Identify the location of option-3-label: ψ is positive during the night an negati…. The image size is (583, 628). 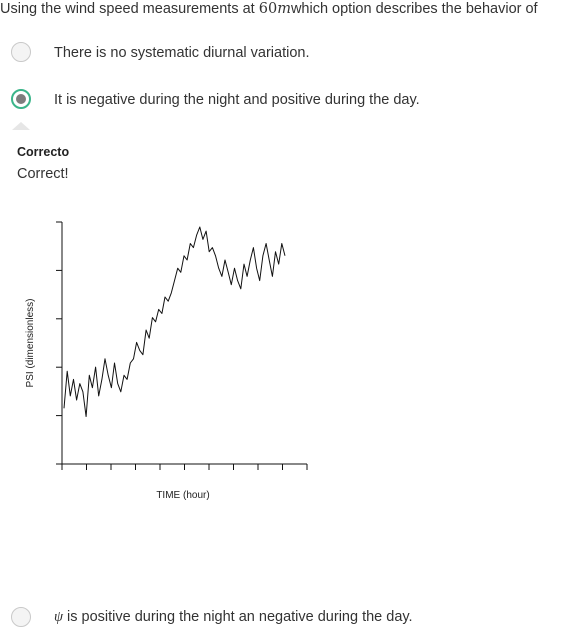
(233, 617).